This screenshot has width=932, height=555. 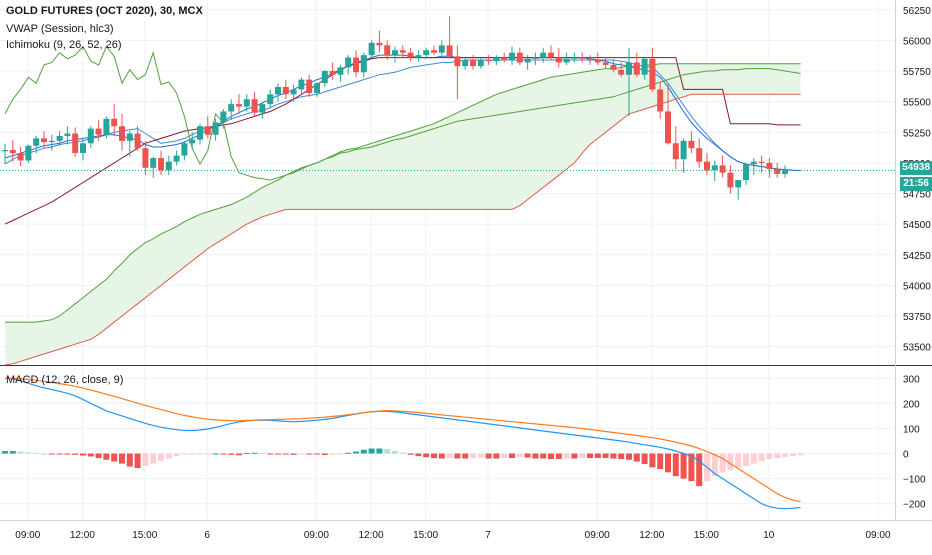 What do you see at coordinates (911, 379) in the screenshot?
I see `macd-tick-label: 300` at bounding box center [911, 379].